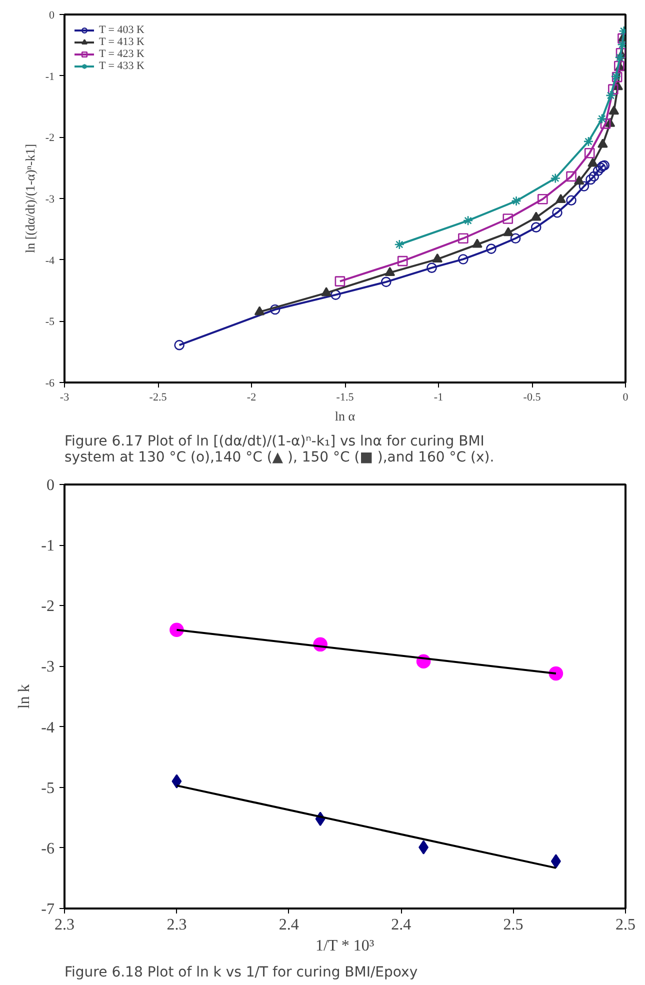 This screenshot has width=645, height=985. I want to click on x-axis-title: 1/T * 10³, so click(344, 946).